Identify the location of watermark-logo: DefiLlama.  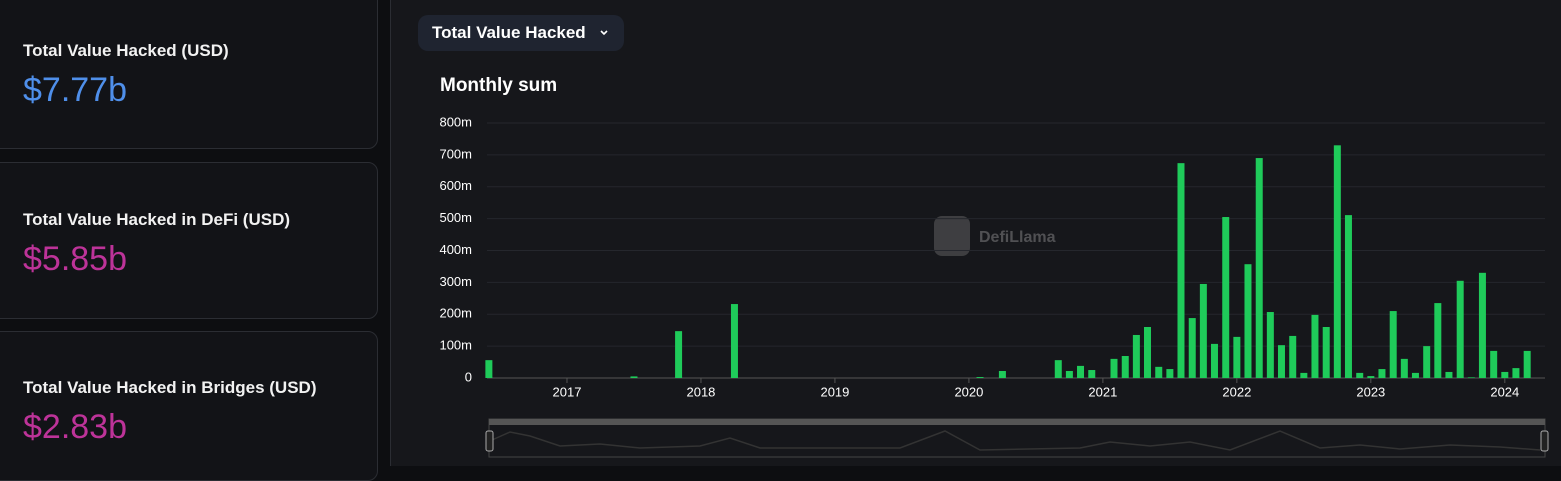
(995, 236).